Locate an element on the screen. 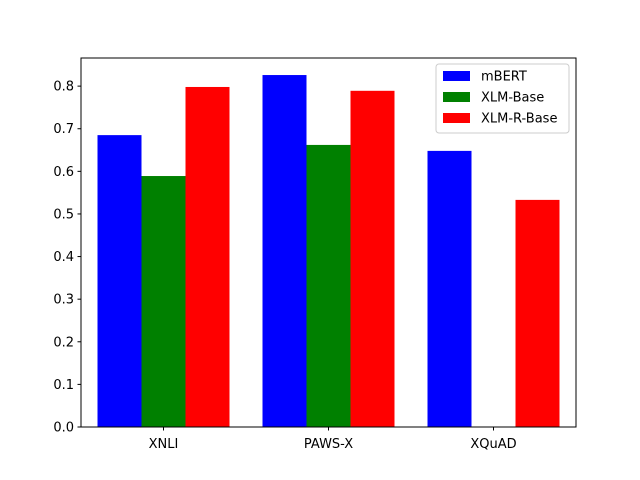 The height and width of the screenshot is (480, 640). bar-xlm-base-xnli is located at coordinates (163, 301).